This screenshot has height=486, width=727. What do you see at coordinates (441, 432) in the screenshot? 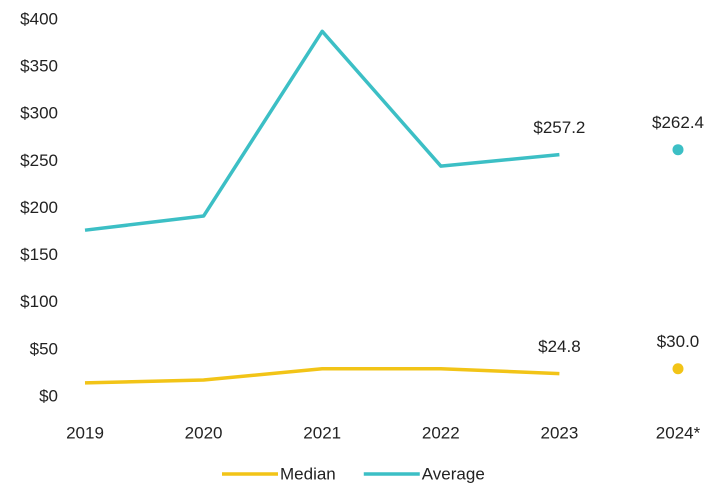
I see `x-tick-label: 2022` at bounding box center [441, 432].